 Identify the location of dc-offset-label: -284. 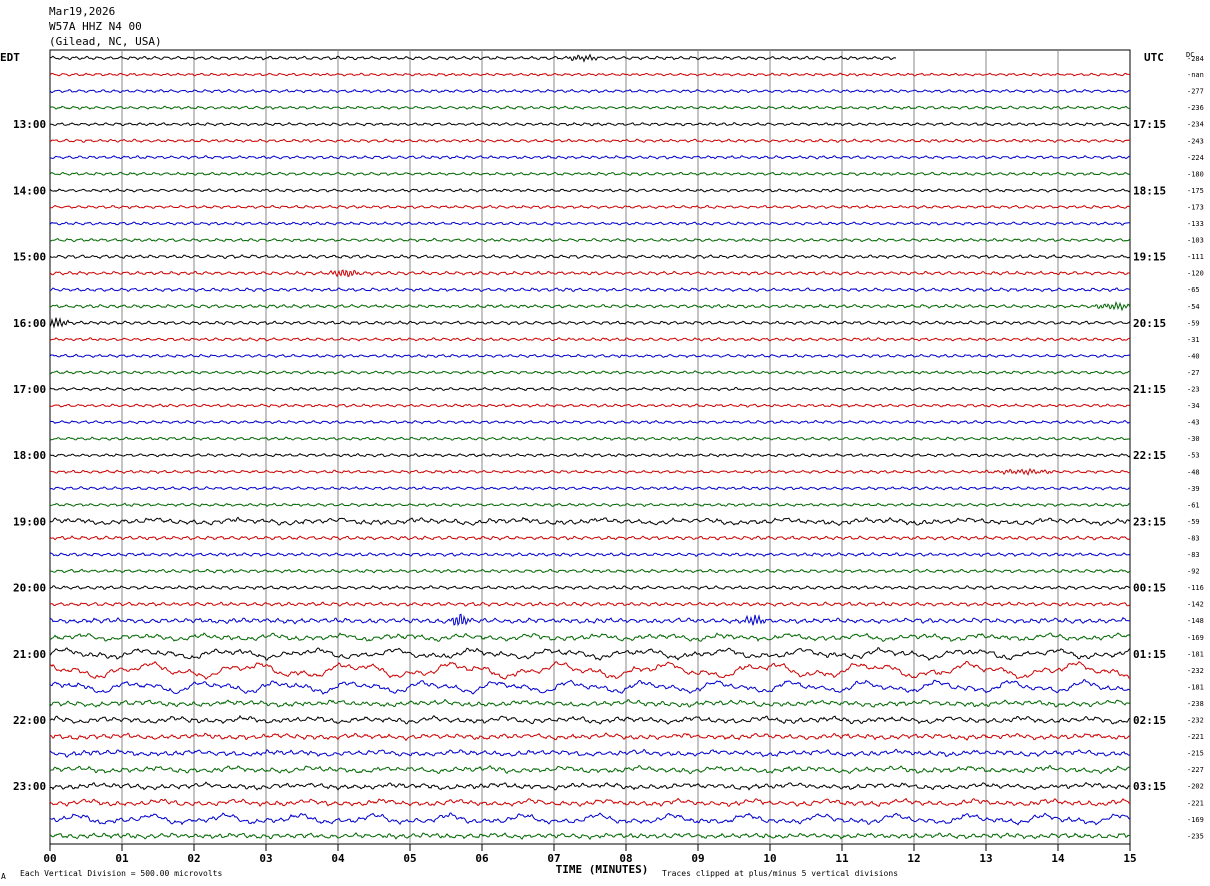
(1195, 59).